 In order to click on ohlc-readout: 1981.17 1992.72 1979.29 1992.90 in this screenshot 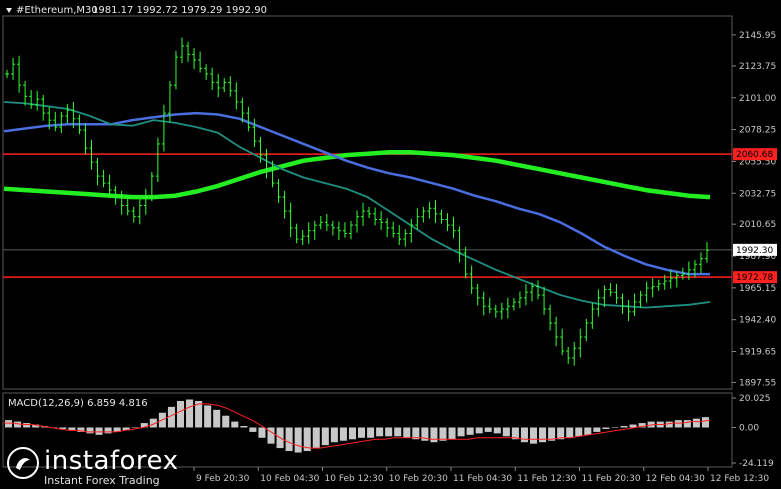, I will do `click(179, 10)`.